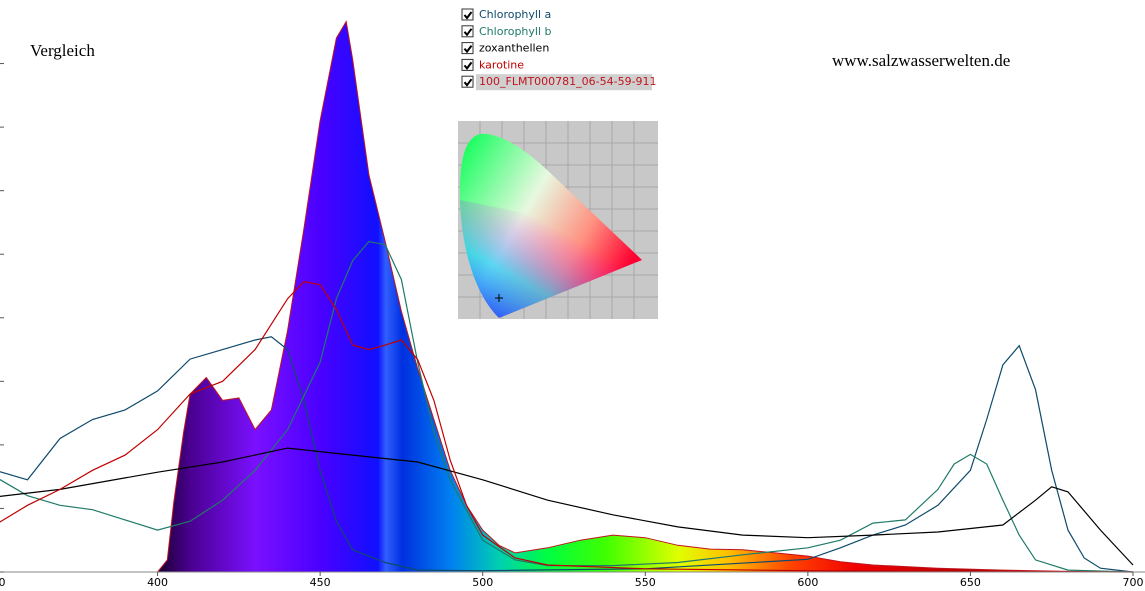 The image size is (1145, 591). I want to click on legend-label: karotine, so click(501, 64).